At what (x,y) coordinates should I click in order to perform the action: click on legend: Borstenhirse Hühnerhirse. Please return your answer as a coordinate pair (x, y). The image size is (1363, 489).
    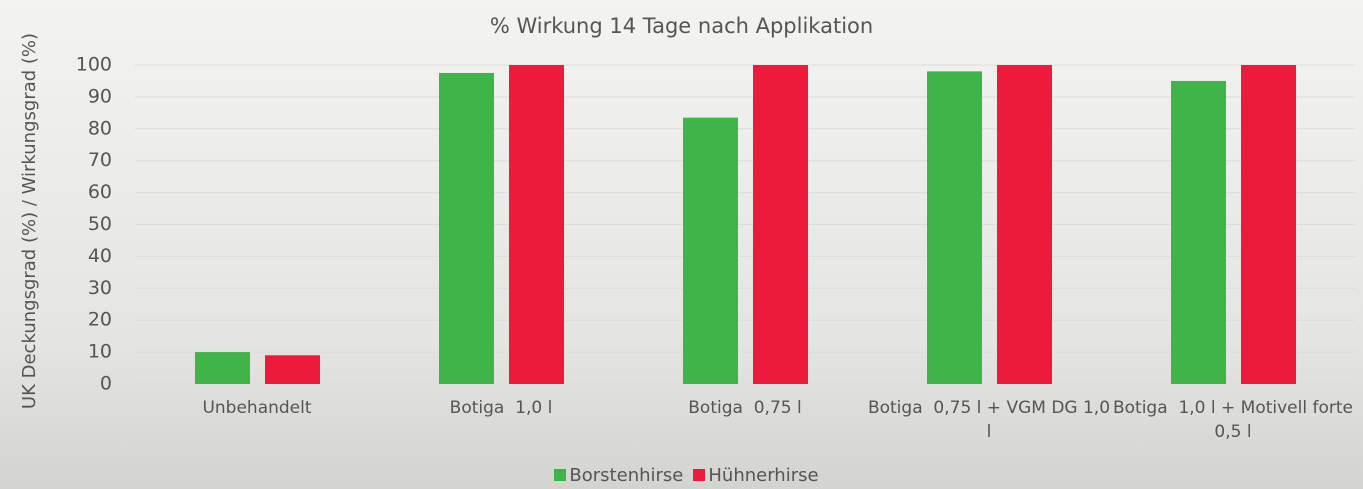
    Looking at the image, I should click on (681, 475).